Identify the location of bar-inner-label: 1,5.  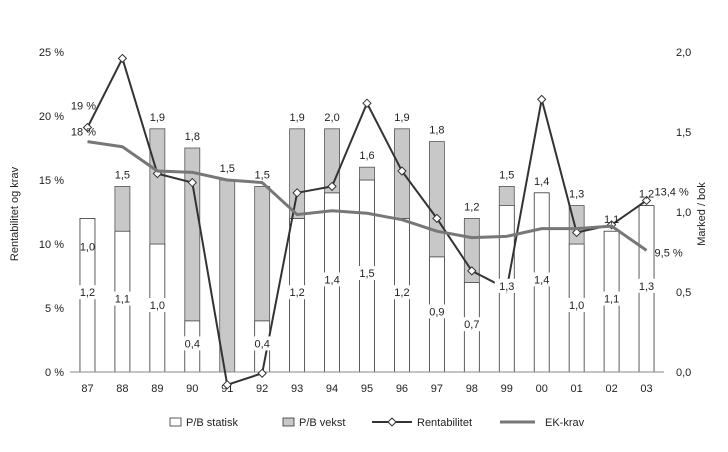
(366, 274).